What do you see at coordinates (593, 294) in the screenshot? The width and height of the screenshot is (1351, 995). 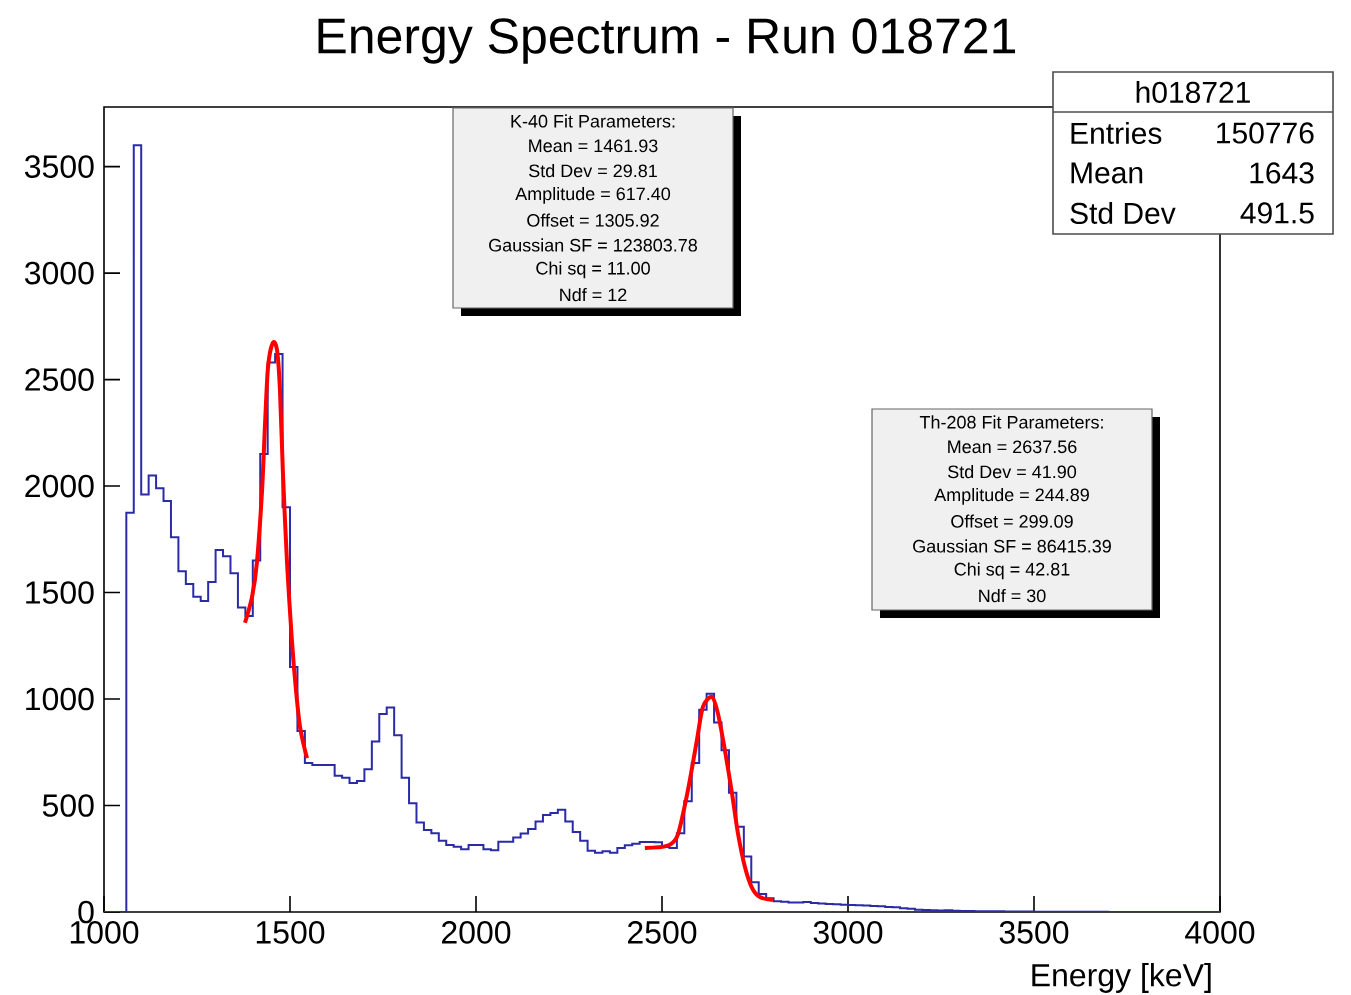 I see `annotation: Ndf = 12` at bounding box center [593, 294].